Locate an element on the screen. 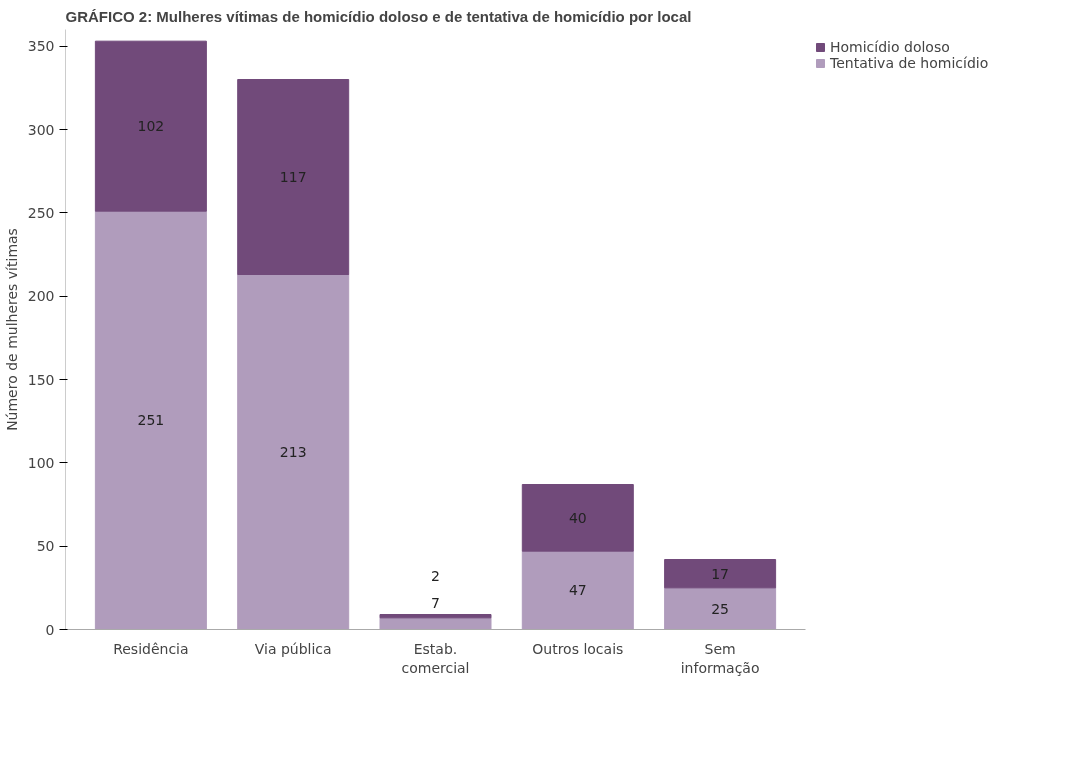 This screenshot has height=767, width=1072. data-label: 2 is located at coordinates (435, 575).